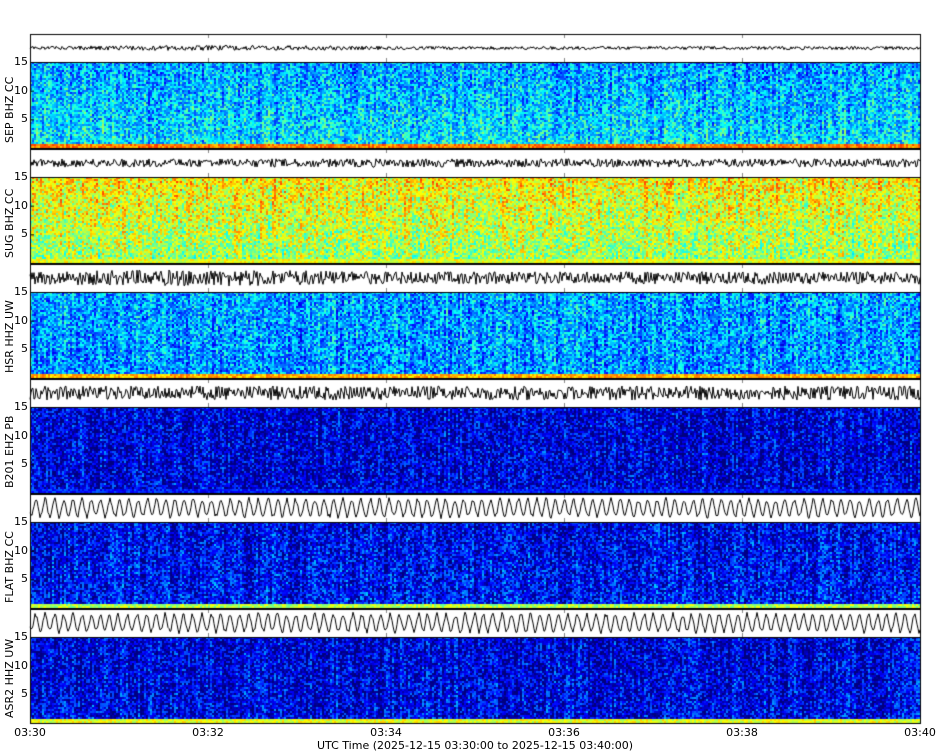  Describe the element at coordinates (742, 732) in the screenshot. I see `x-tick-label: 03:38` at that location.